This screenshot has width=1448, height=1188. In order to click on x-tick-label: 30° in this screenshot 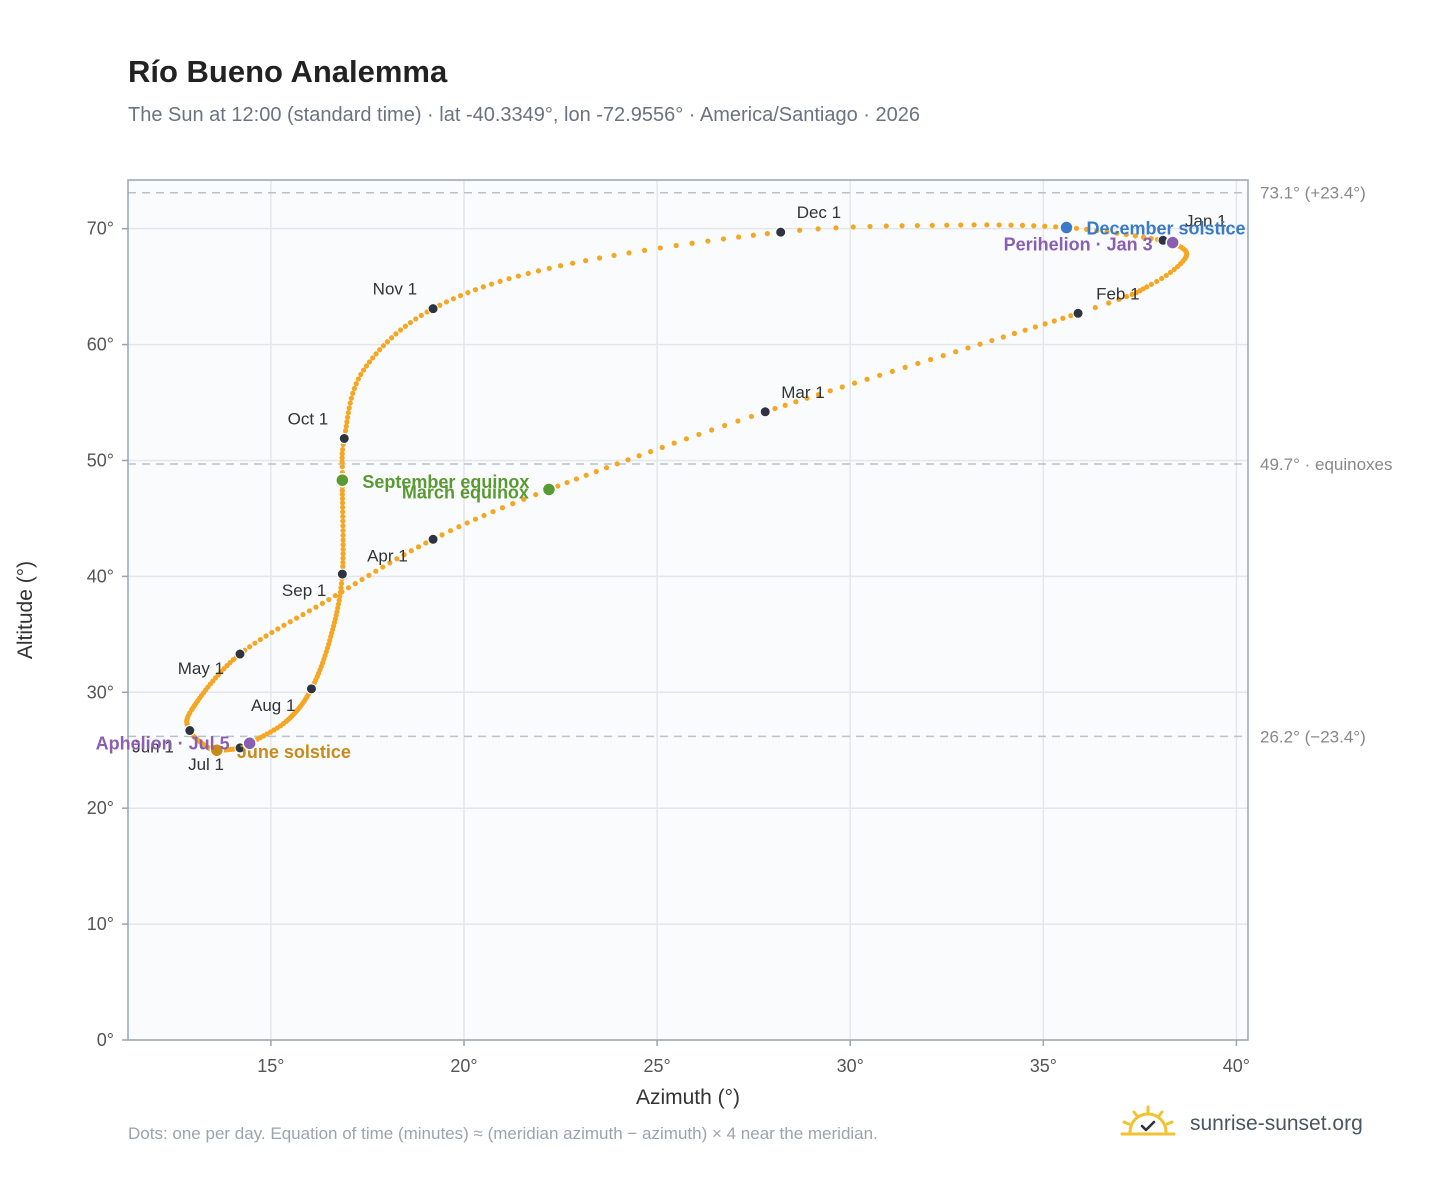, I will do `click(850, 1066)`.